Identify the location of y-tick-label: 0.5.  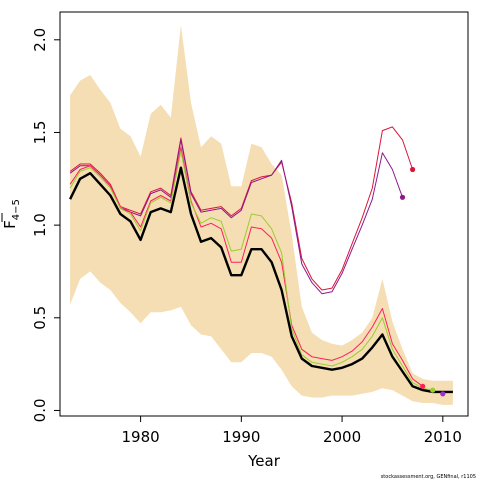
(40, 318).